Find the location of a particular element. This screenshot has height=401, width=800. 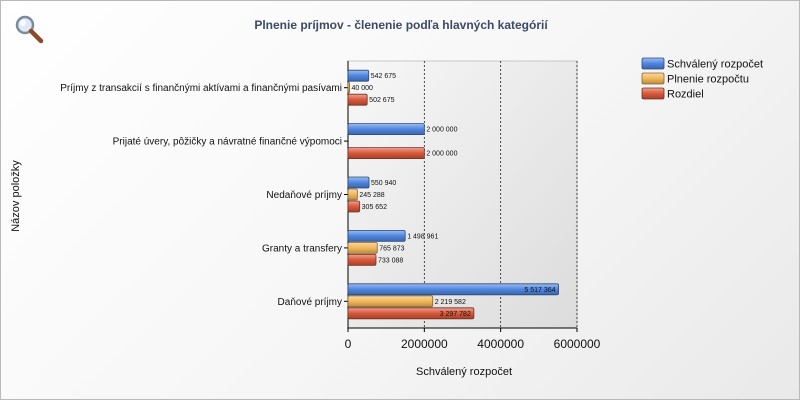

legend-label: Schválený rozpočet is located at coordinates (715, 65).